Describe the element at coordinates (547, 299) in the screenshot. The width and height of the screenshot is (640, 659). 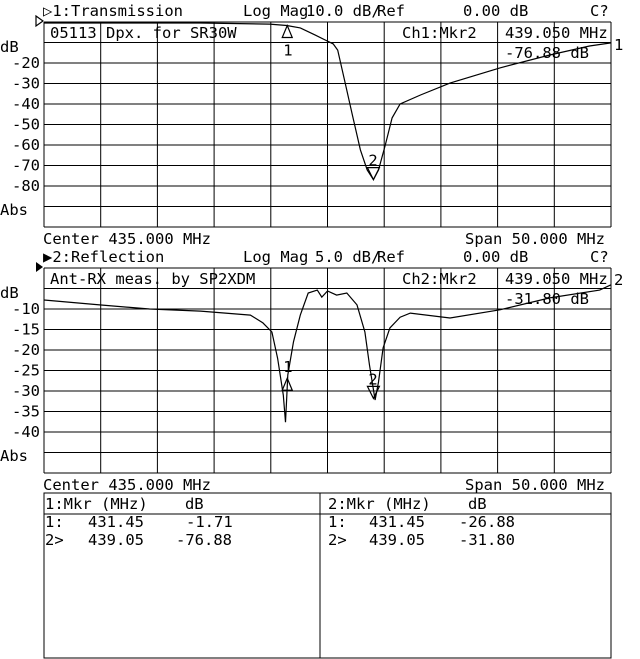
I see `channel2-marker-value: -31.80 dB` at that location.